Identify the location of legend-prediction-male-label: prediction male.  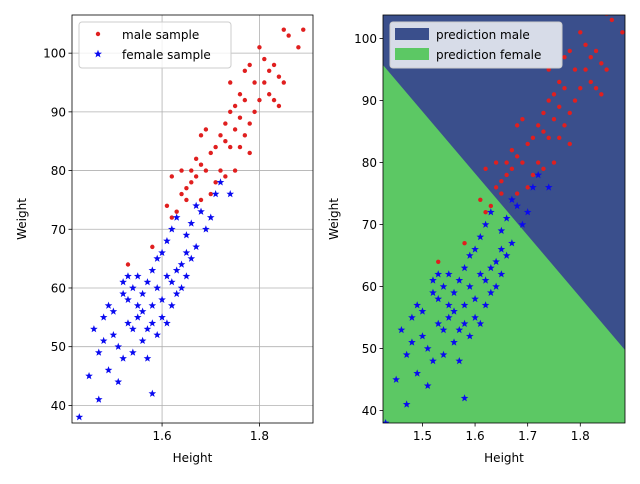
(483, 35).